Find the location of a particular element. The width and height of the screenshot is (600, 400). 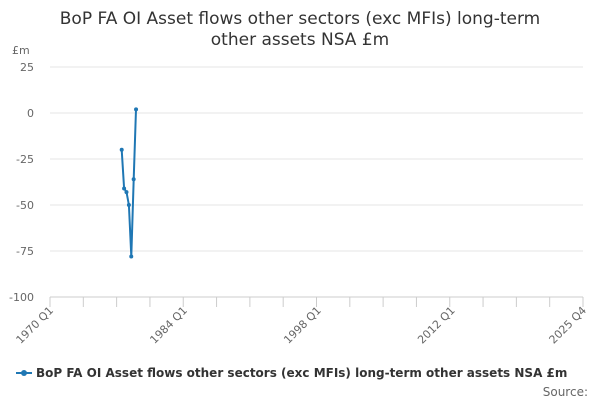

y-tick-label: -25 is located at coordinates (25, 159).